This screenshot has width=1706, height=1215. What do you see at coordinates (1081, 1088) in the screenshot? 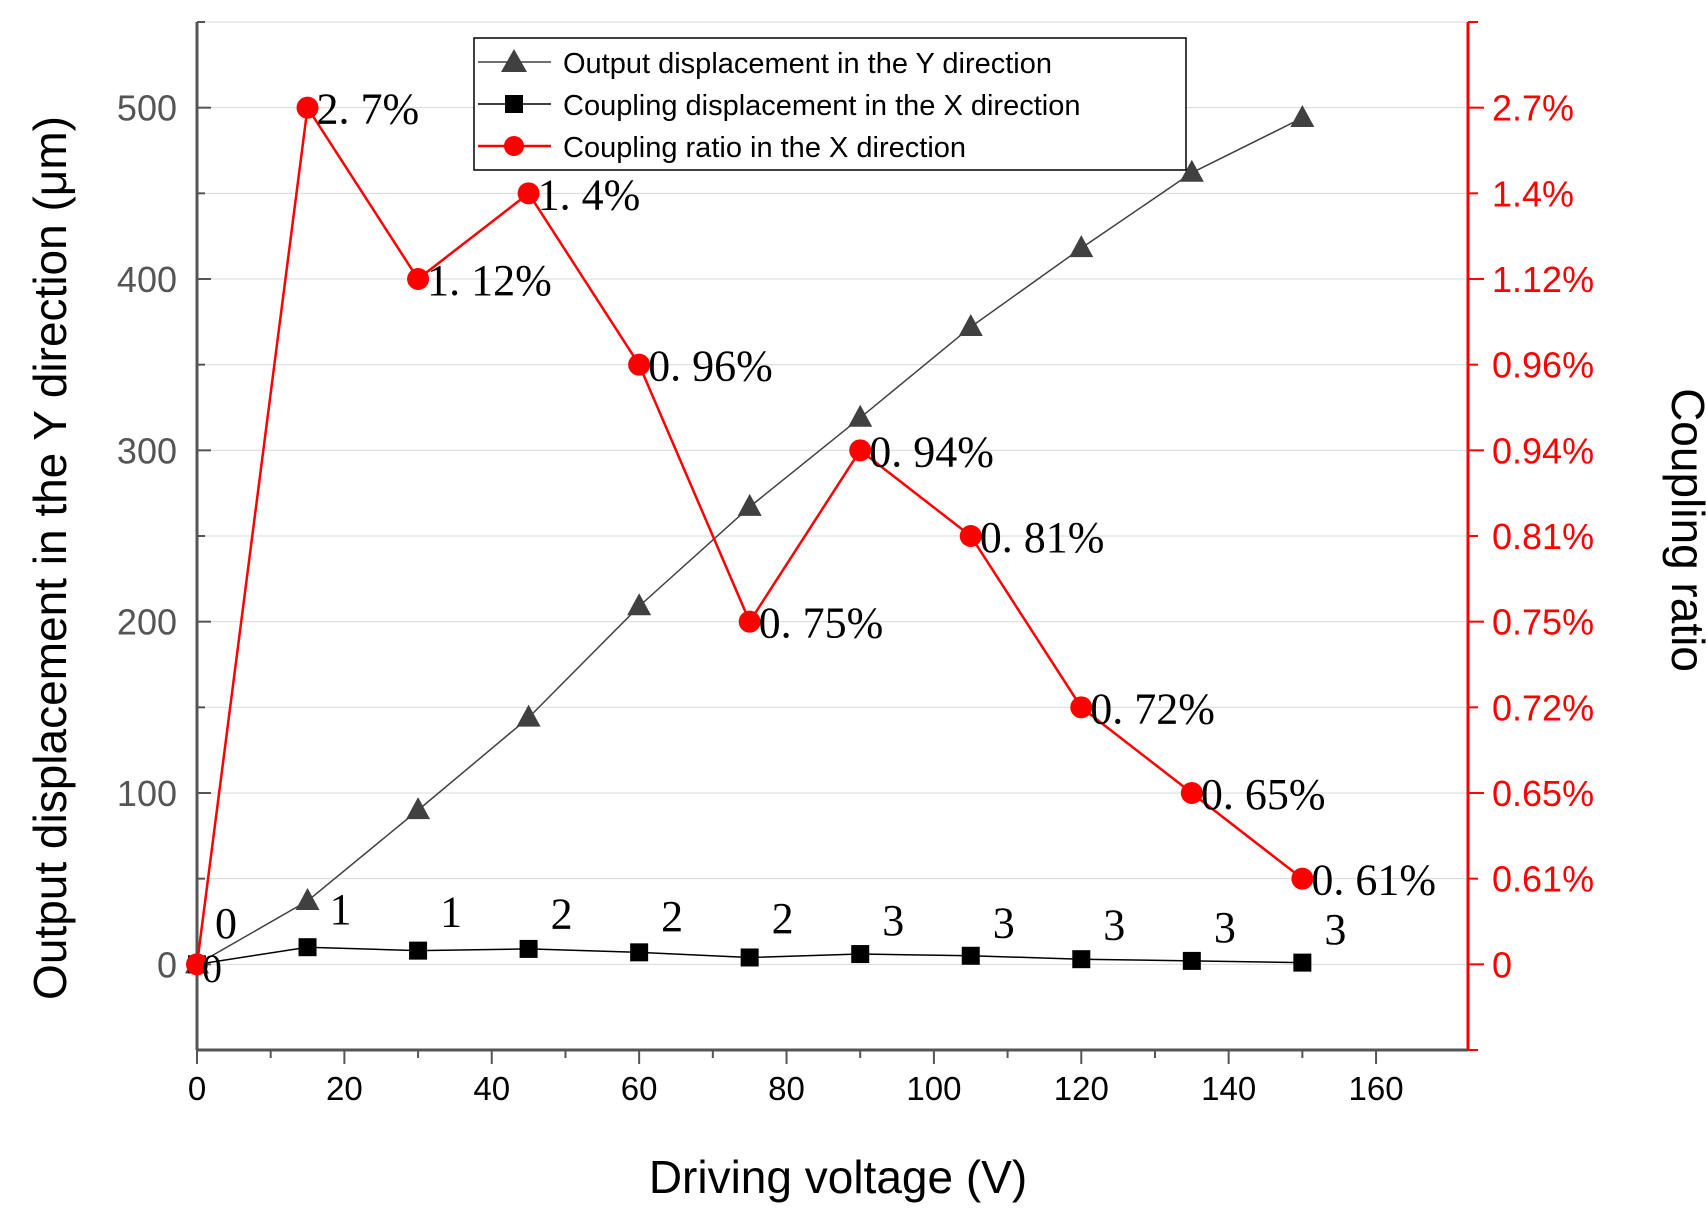
I see `x-tick-label: 120` at bounding box center [1081, 1088].